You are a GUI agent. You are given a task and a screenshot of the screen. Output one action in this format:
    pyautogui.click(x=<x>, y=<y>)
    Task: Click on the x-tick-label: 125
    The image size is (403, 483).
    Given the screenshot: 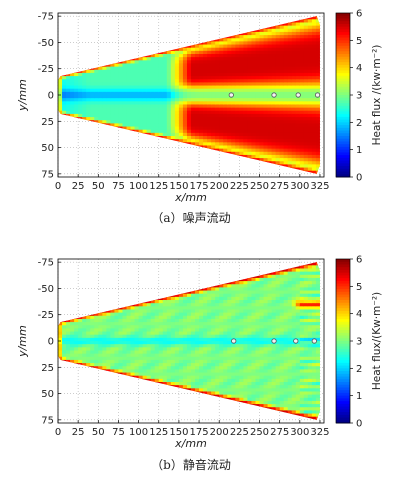 What is the action you would take?
    pyautogui.click(x=158, y=186)
    